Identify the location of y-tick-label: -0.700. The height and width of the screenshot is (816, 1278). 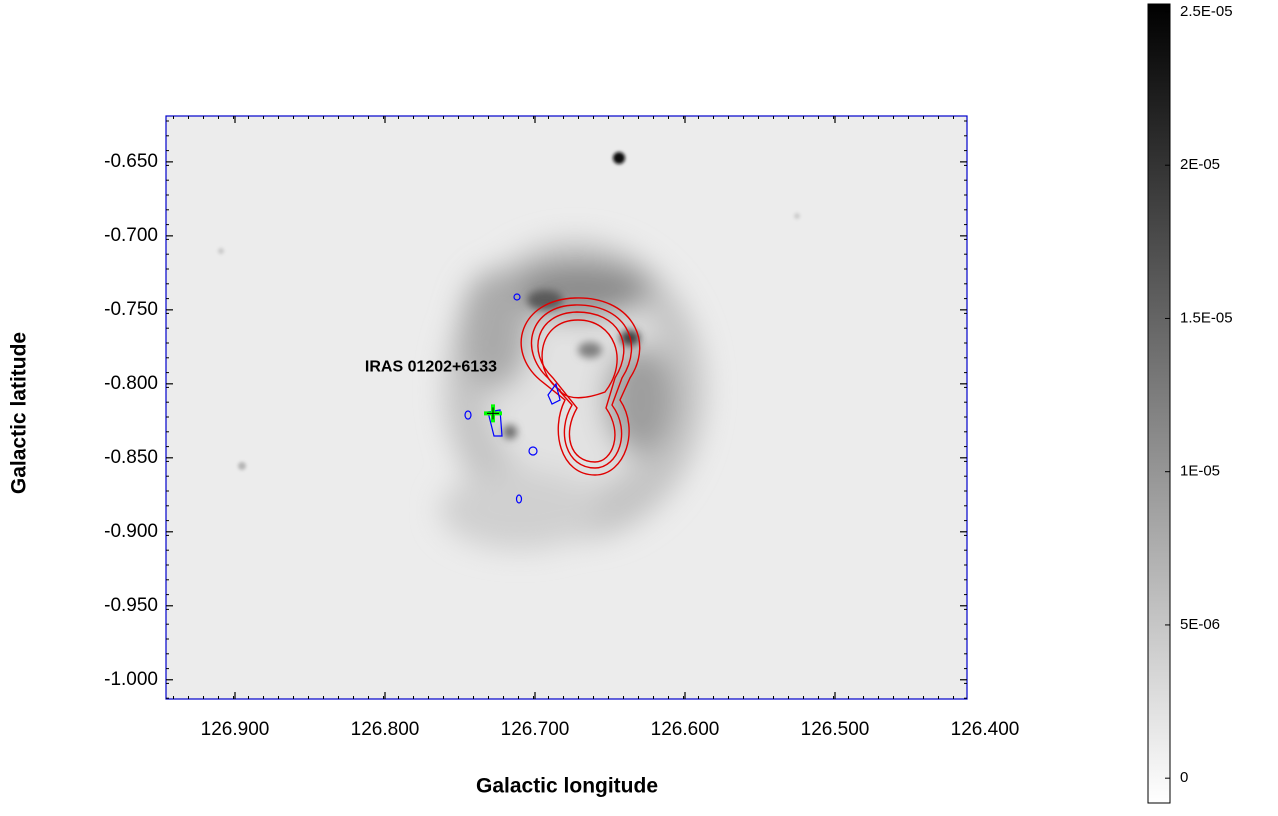
(131, 235).